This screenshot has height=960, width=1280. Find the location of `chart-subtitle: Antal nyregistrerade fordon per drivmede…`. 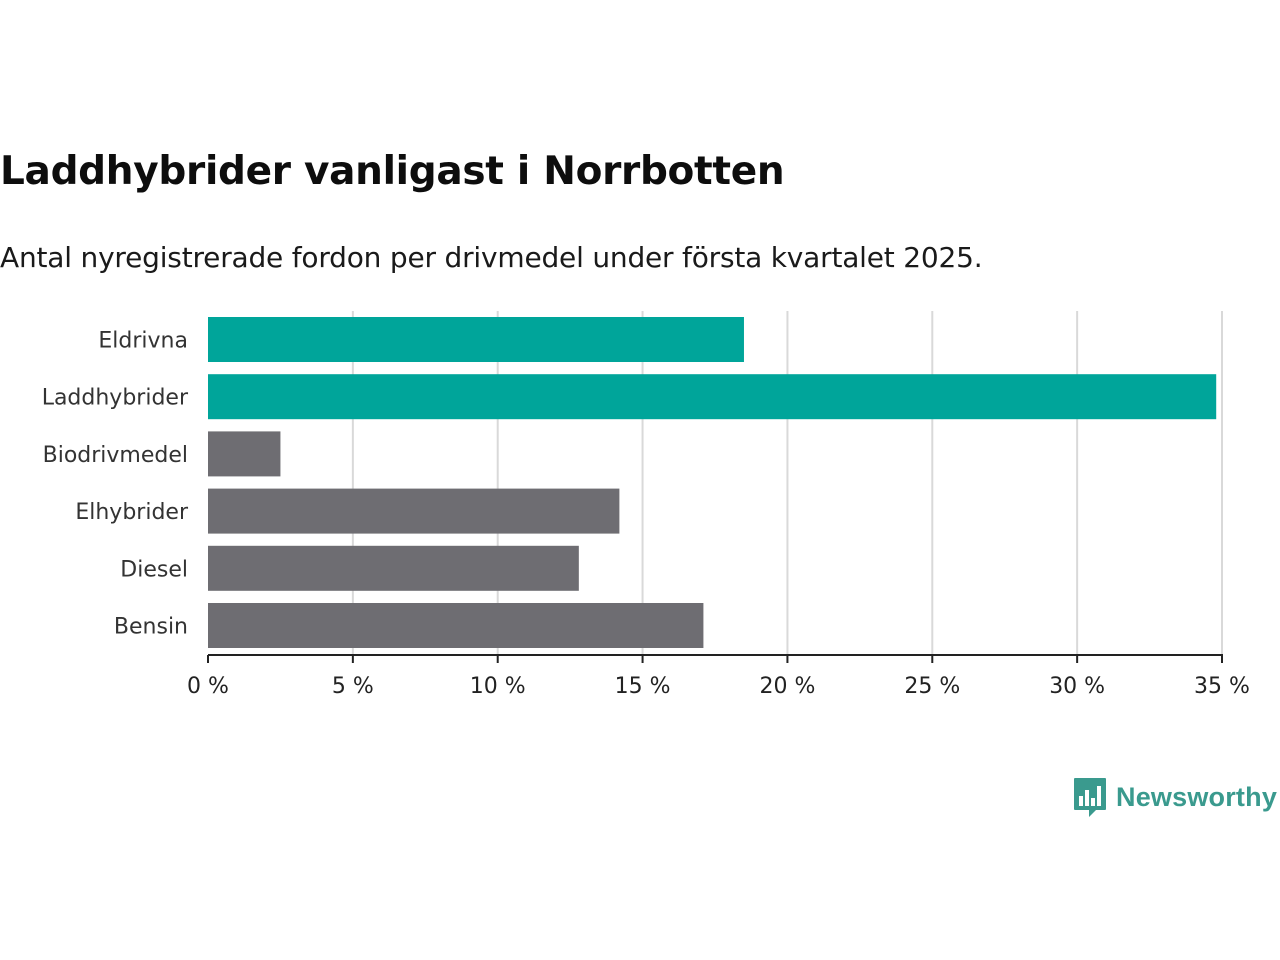

chart-subtitle: Antal nyregistrerade fordon per drivmede… is located at coordinates (491, 257).